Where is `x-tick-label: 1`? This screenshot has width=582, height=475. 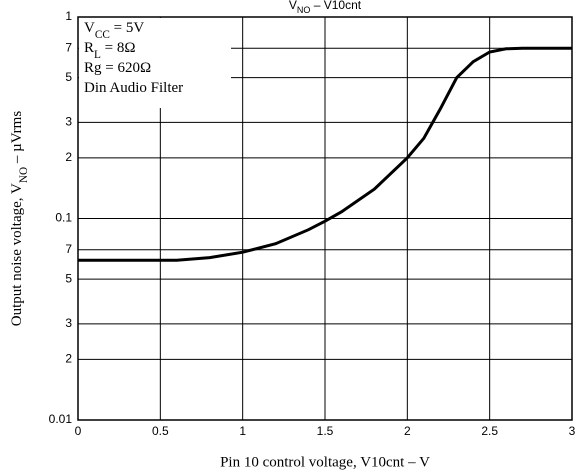
x-tick-label: 1 is located at coordinates (242, 431).